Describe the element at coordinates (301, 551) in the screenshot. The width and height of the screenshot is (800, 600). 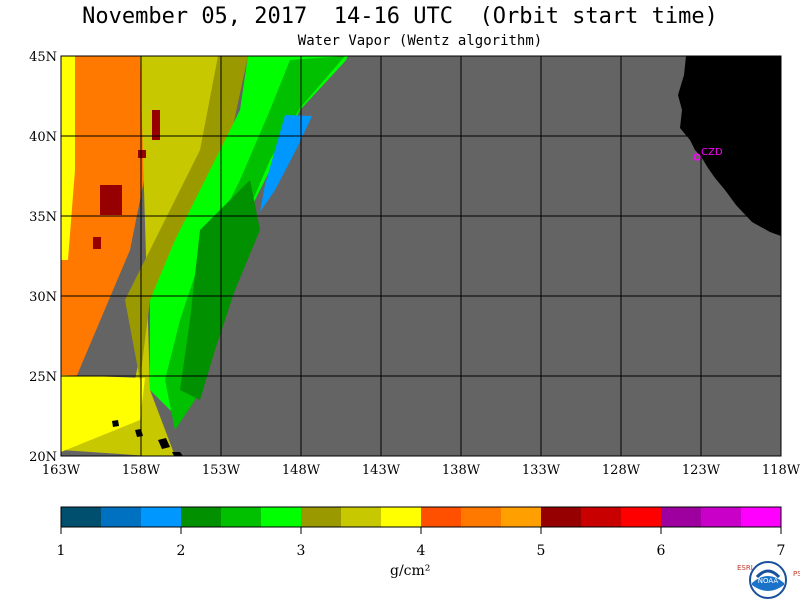
I see `colorbar-tick-label: 3` at that location.